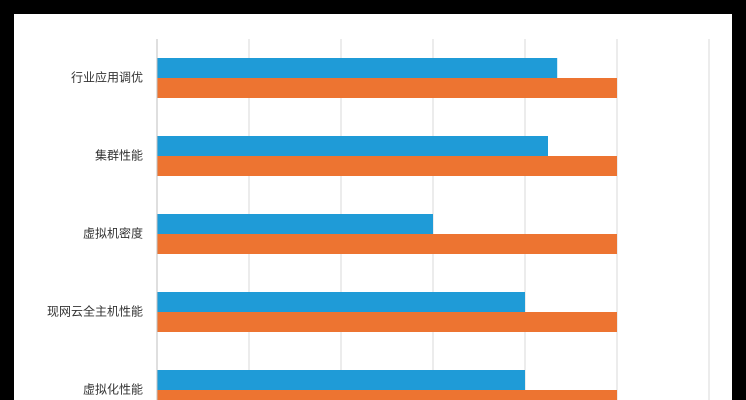 The height and width of the screenshot is (400, 746). Describe the element at coordinates (113, 390) in the screenshot. I see `y-tick-label: 虚拟化性能` at that location.